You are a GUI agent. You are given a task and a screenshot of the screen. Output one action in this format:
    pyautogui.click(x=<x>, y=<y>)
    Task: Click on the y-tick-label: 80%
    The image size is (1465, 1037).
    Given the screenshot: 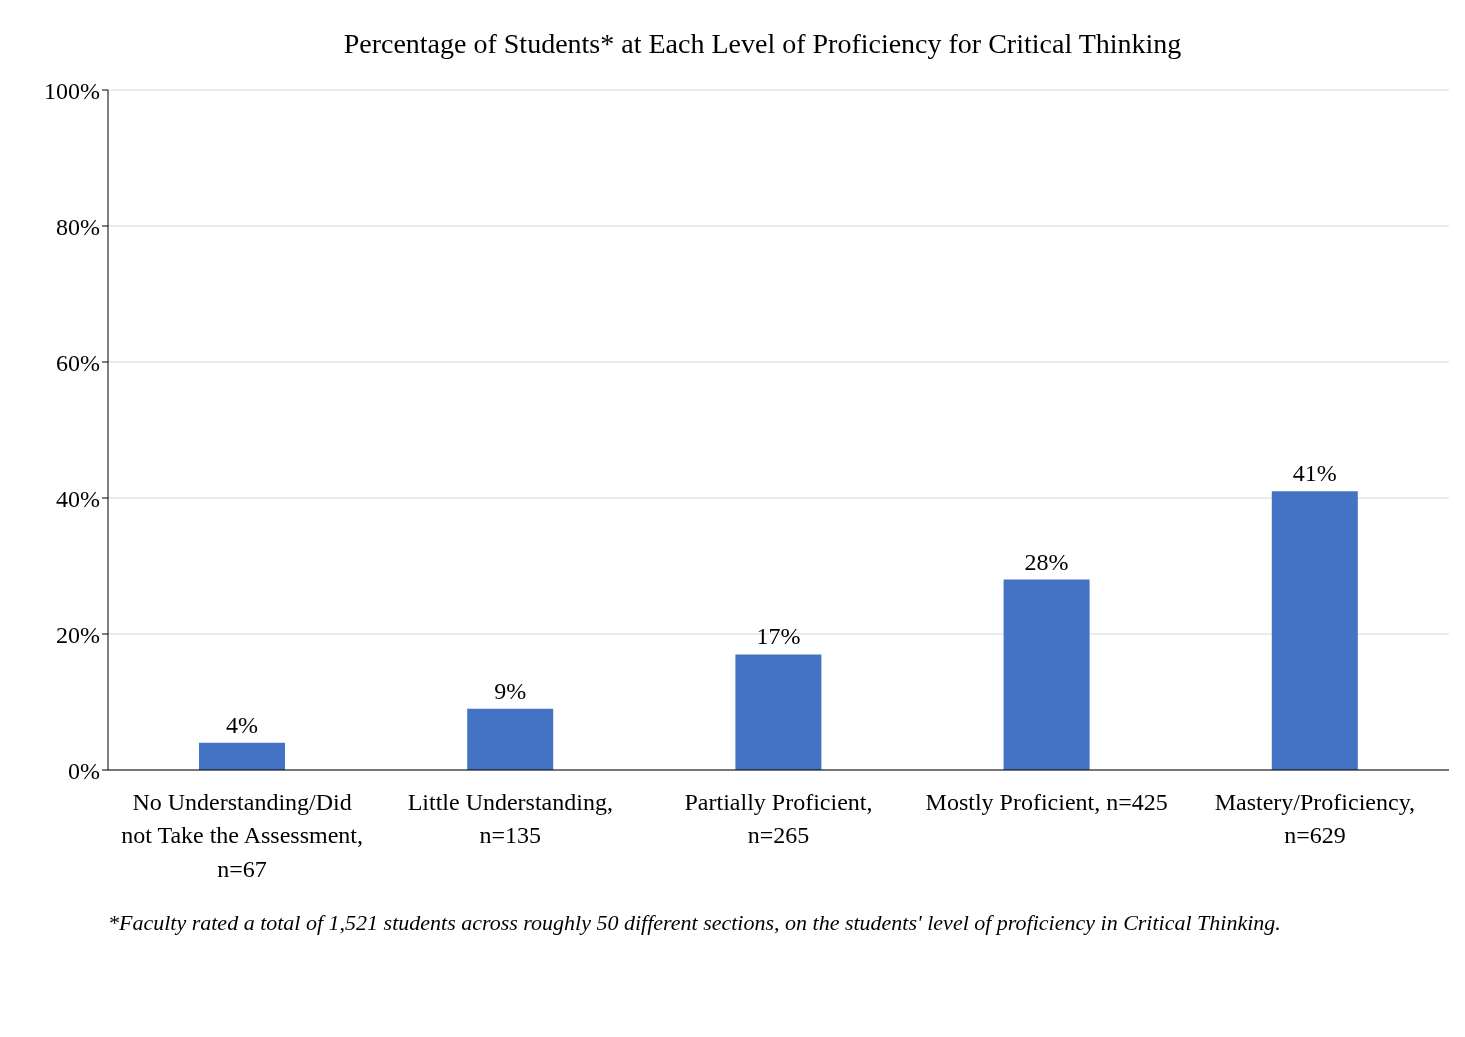 What is the action you would take?
    pyautogui.click(x=78, y=226)
    